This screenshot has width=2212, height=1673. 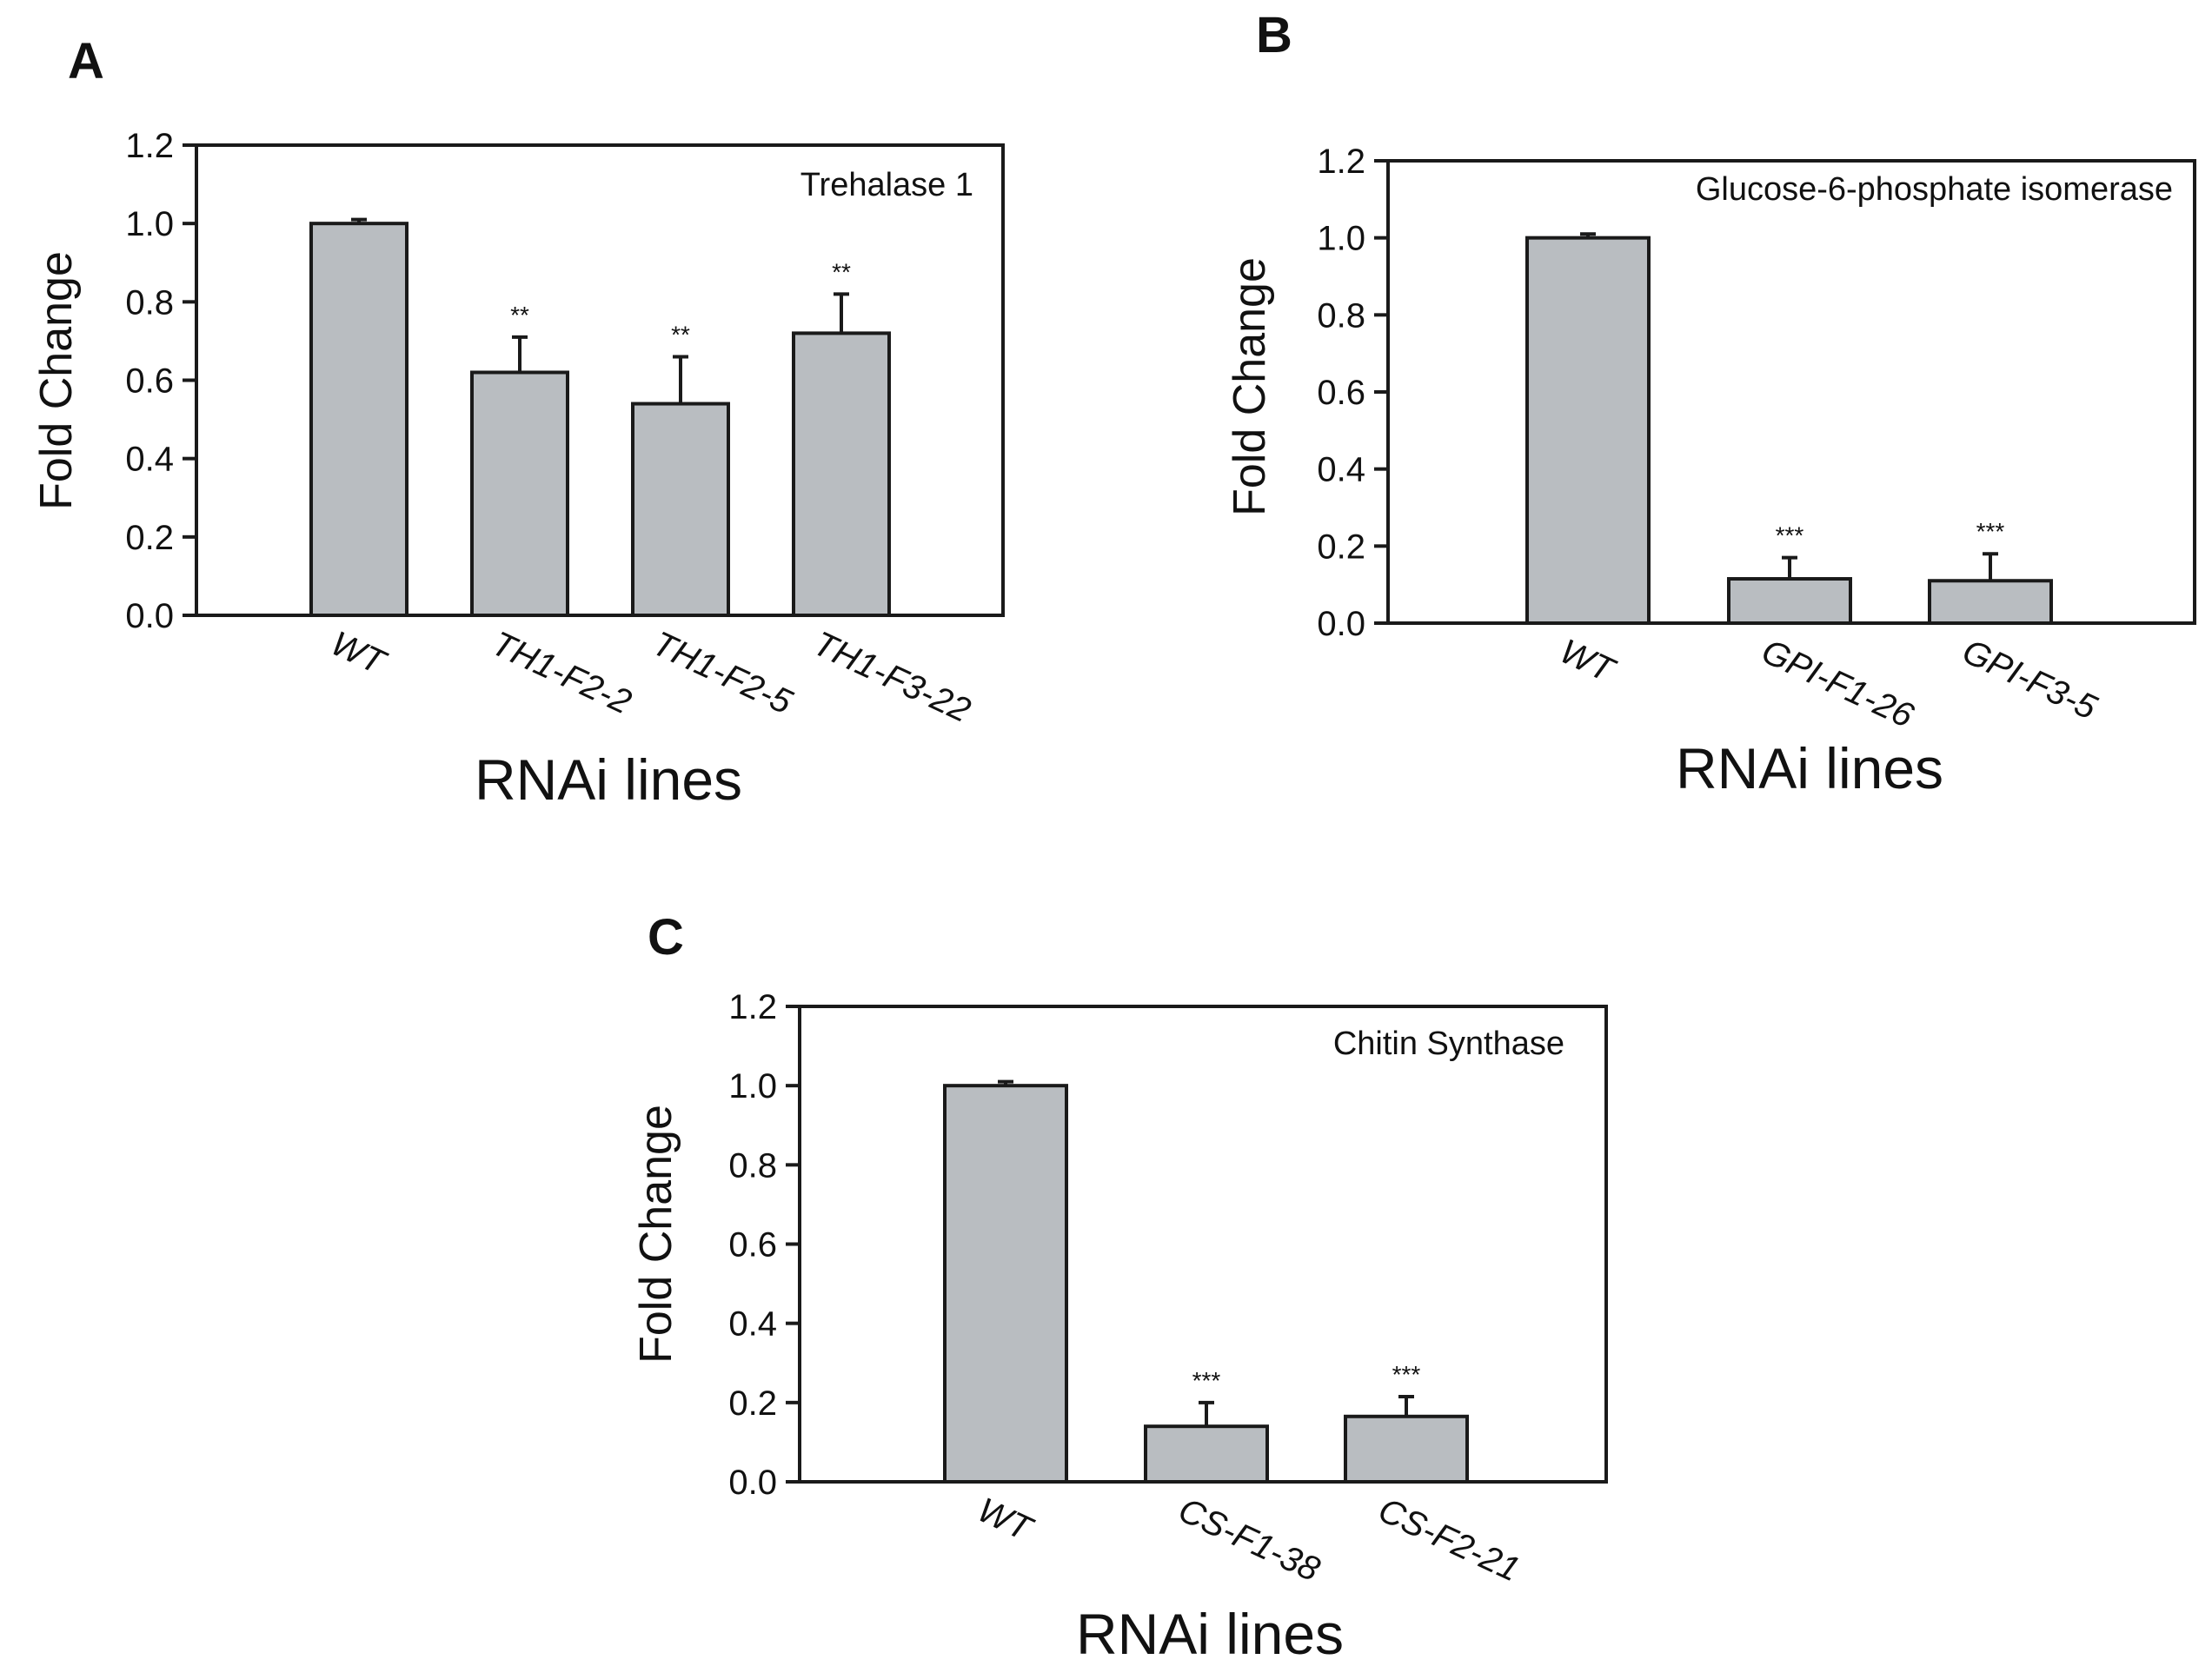 I want to click on category-label: GPI-F3-5, so click(x=2029, y=679).